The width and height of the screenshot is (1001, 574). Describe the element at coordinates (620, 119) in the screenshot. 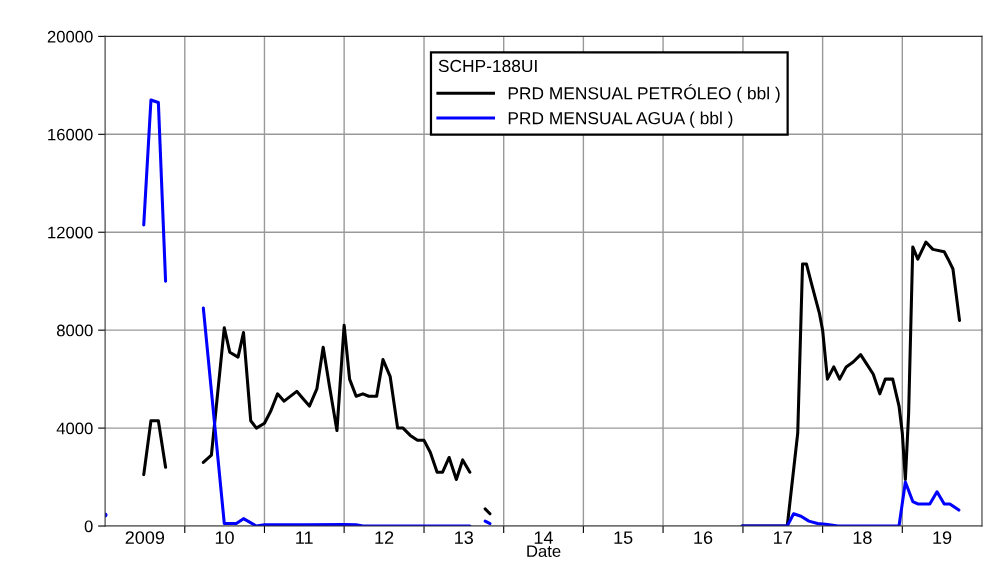

I see `legend-label: PRD MENSUAL AGUA ( bbl )` at that location.